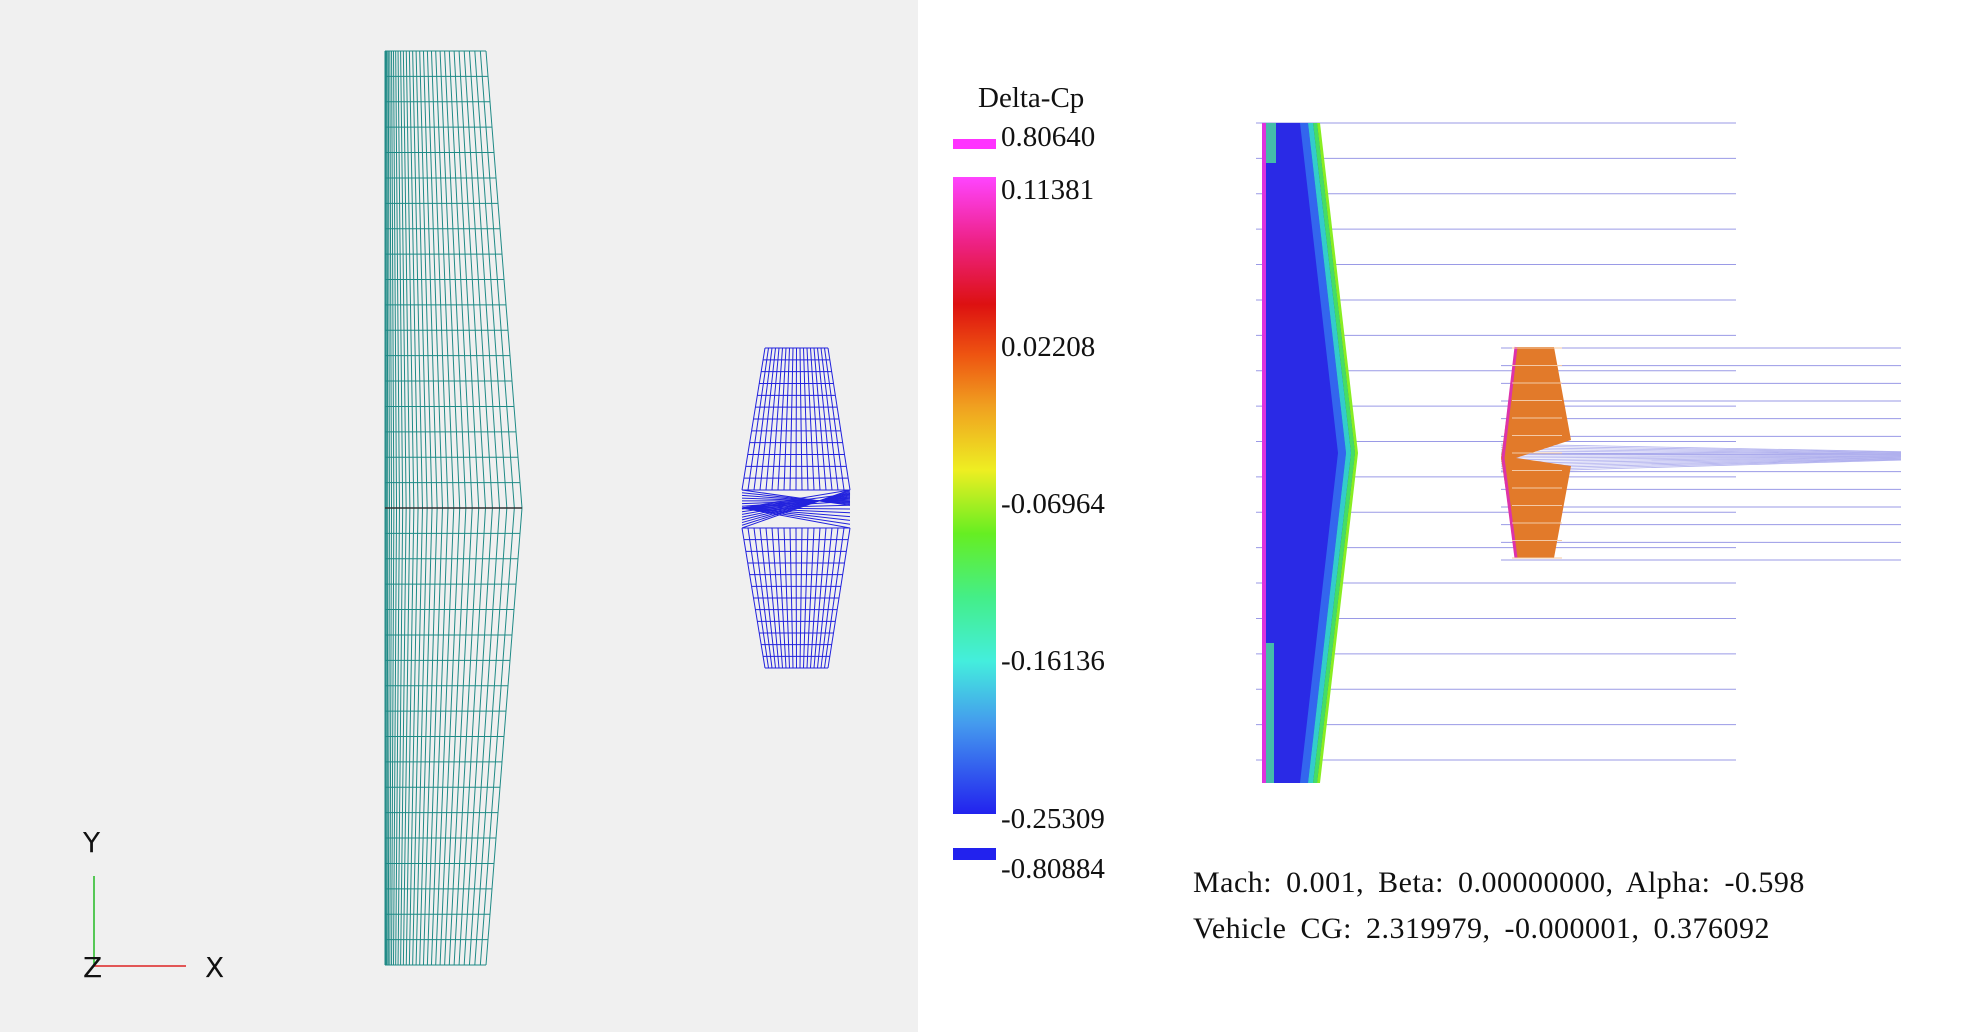 The image size is (1976, 1032). Describe the element at coordinates (1053, 819) in the screenshot. I see `legend-tick-5: -0.25309` at that location.